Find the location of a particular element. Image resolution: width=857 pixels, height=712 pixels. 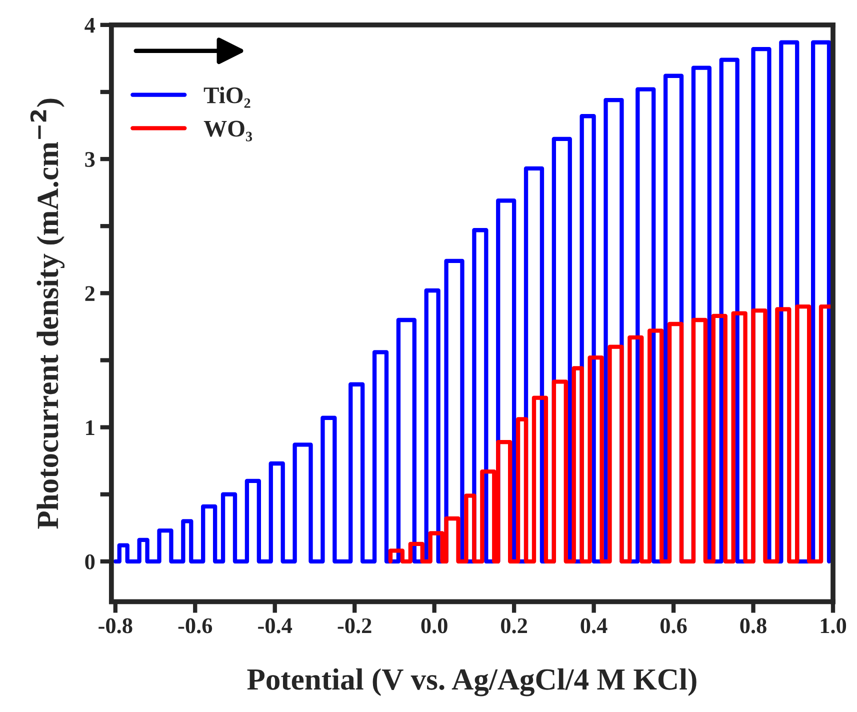

y-tick-label: 0 is located at coordinates (90, 562).